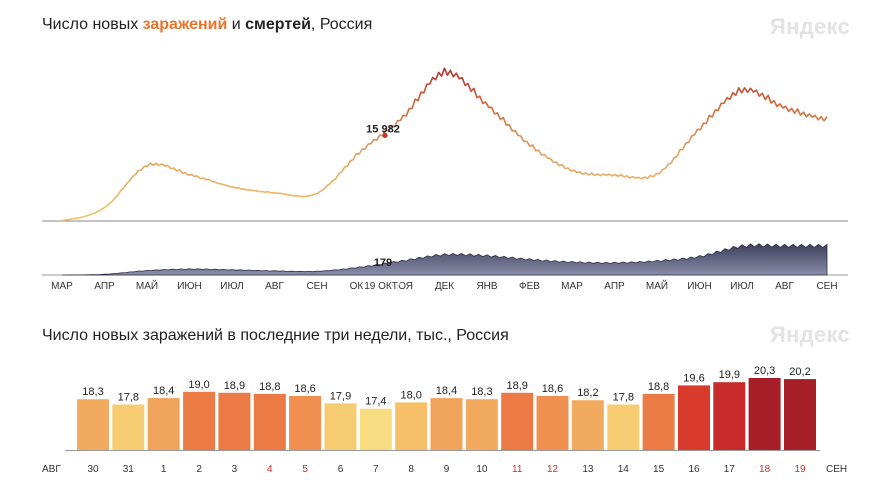 This screenshot has width=884, height=500. I want to click on bar-day-label: 14, so click(624, 469).